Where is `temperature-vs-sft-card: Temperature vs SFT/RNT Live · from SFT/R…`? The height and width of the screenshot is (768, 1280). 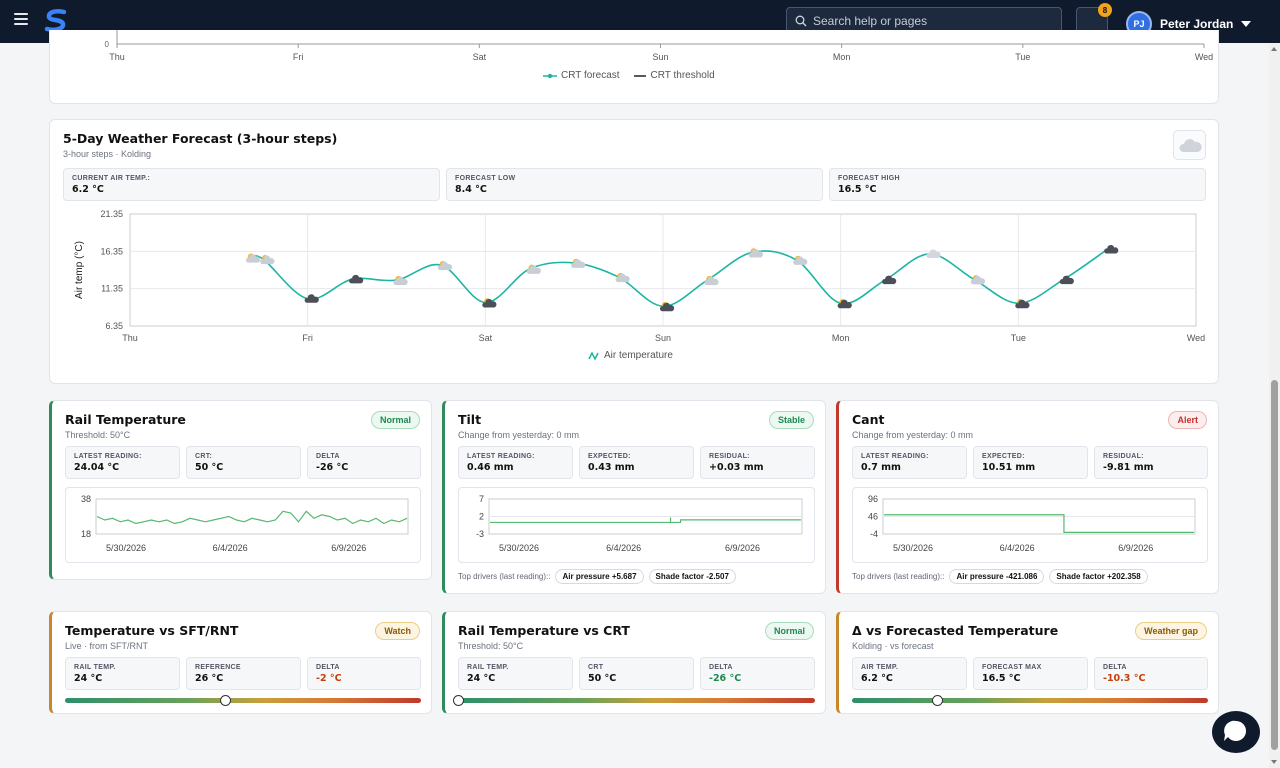 temperature-vs-sft-card: Temperature vs SFT/RNT Live · from SFT/R… is located at coordinates (240, 662).